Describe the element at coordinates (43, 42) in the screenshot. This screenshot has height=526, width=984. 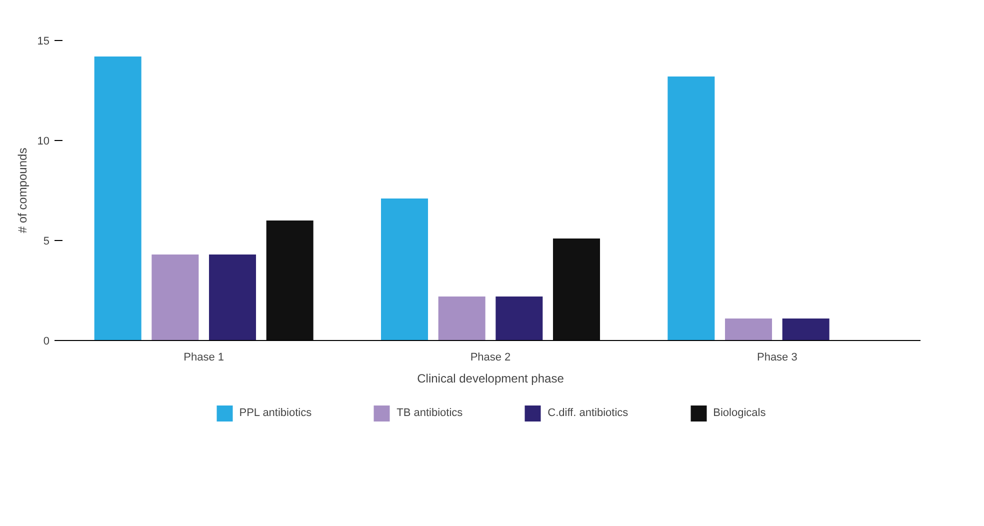
I see `y-tick-label: 15` at that location.